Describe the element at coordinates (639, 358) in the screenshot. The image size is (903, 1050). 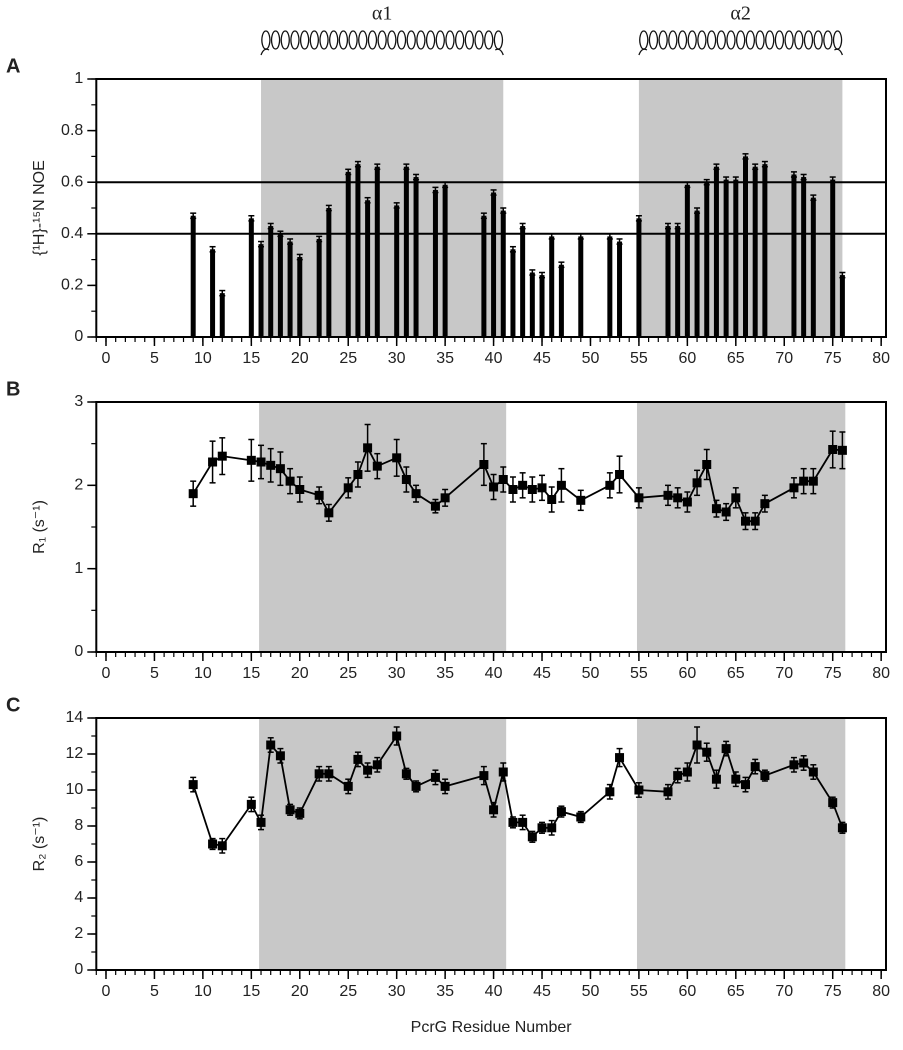
I see `x-tick-label: 55` at that location.